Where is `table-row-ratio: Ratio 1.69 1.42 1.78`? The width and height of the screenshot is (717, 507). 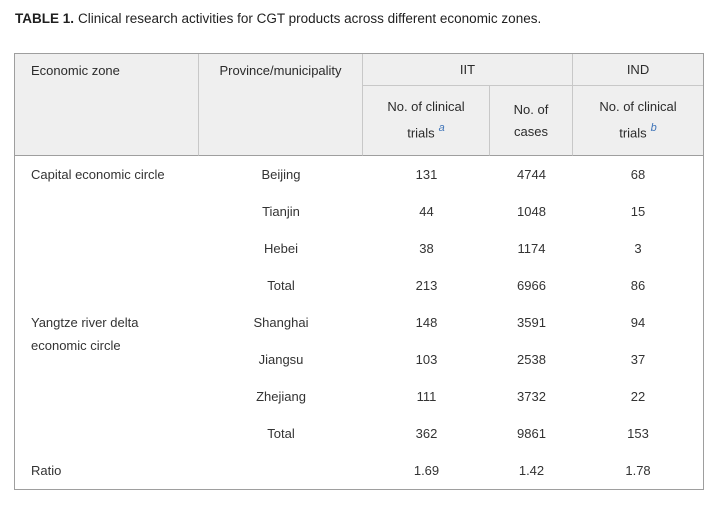
table-row-ratio: Ratio 1.69 1.42 1.78 is located at coordinates (359, 470).